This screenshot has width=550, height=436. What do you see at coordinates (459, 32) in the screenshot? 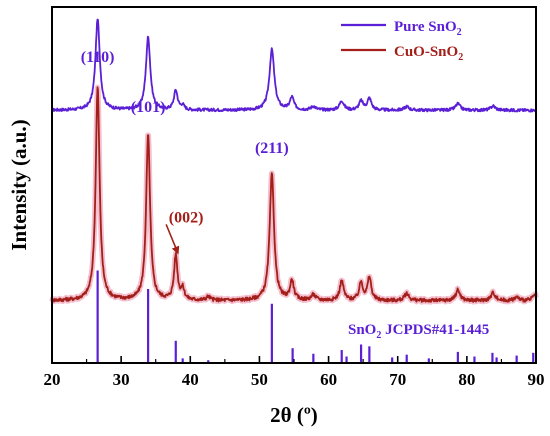
I see `legend-label-pure-sub: 2` at bounding box center [459, 32].